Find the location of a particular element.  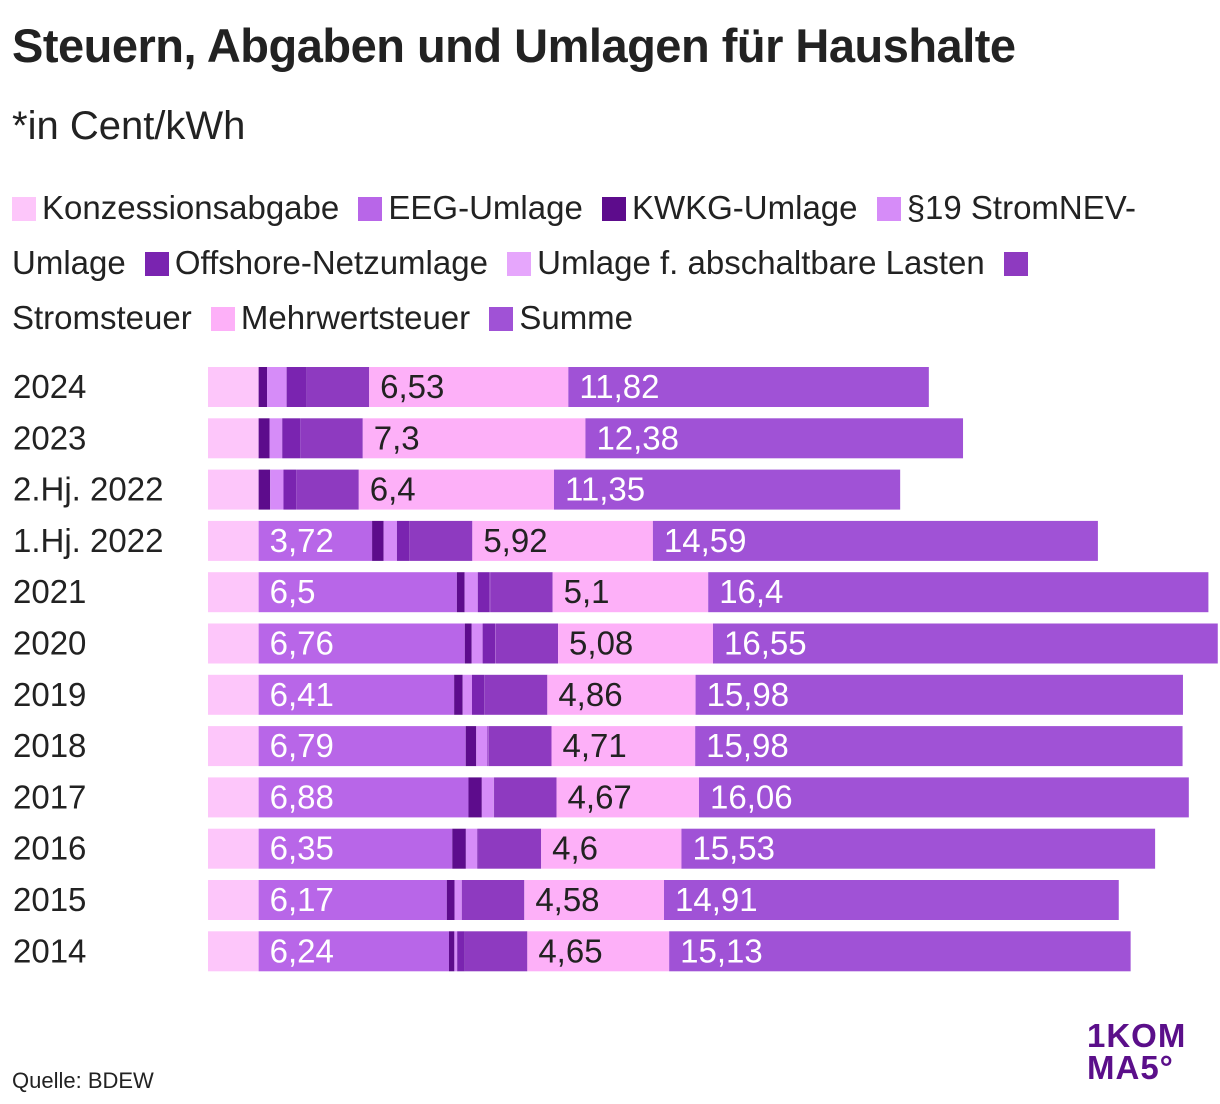

brand-logo: 1KOM MA5° is located at coordinates (1136, 1051).